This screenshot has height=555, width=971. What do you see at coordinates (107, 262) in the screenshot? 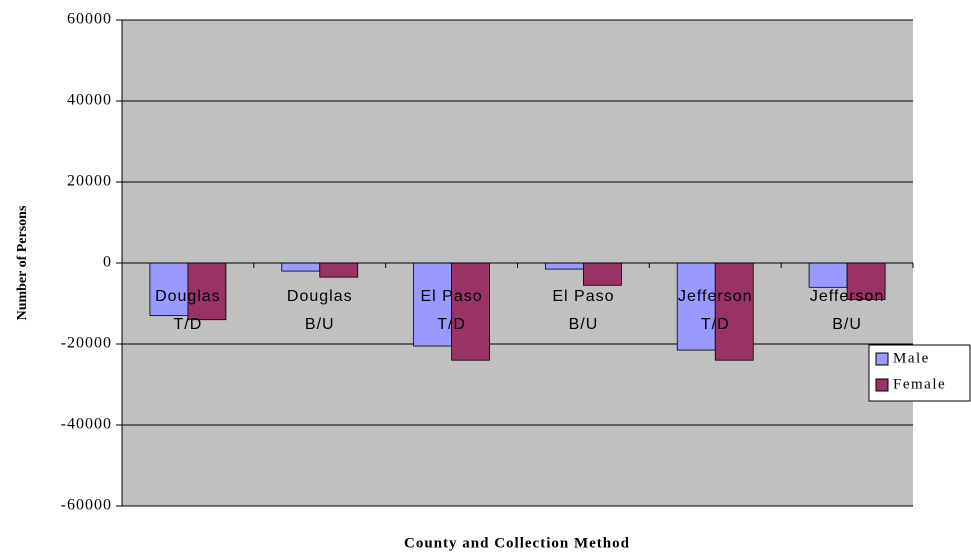
I see `y-tick-label: 0` at bounding box center [107, 262].